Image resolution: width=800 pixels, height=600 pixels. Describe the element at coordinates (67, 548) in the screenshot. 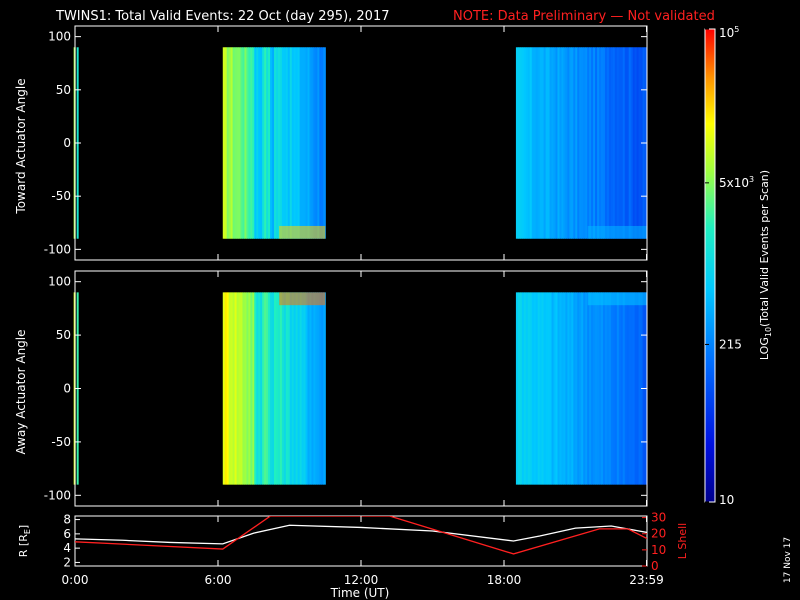

I see `radius-tick-label: 4` at that location.